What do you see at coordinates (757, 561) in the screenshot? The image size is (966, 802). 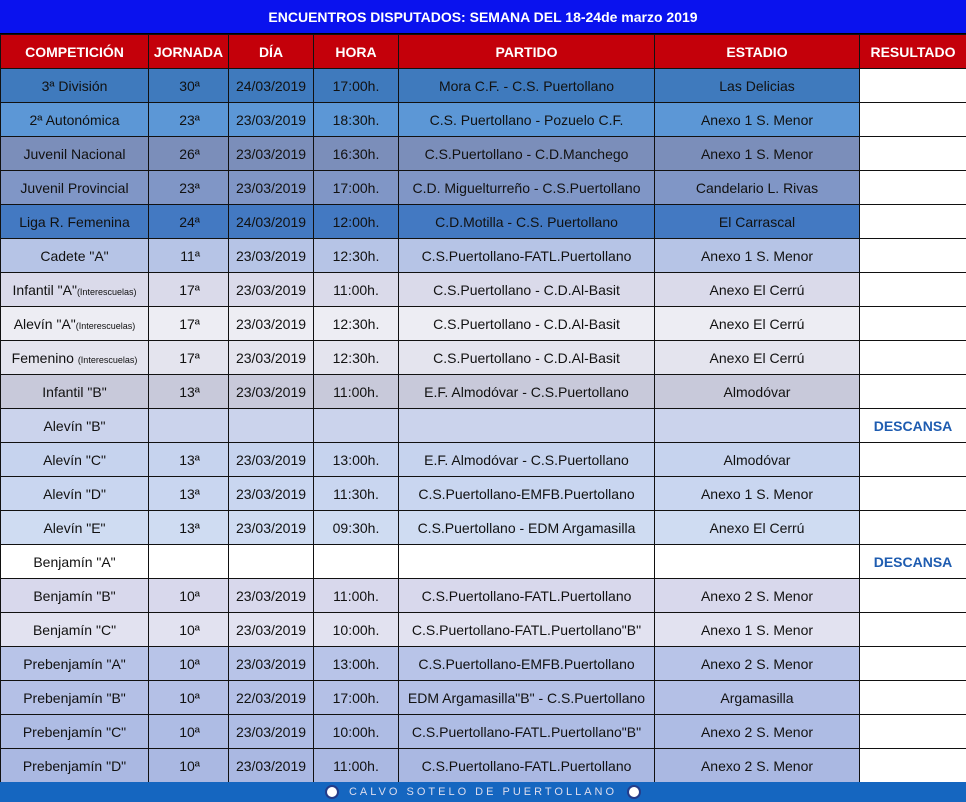 I see `cell-estadio` at bounding box center [757, 561].